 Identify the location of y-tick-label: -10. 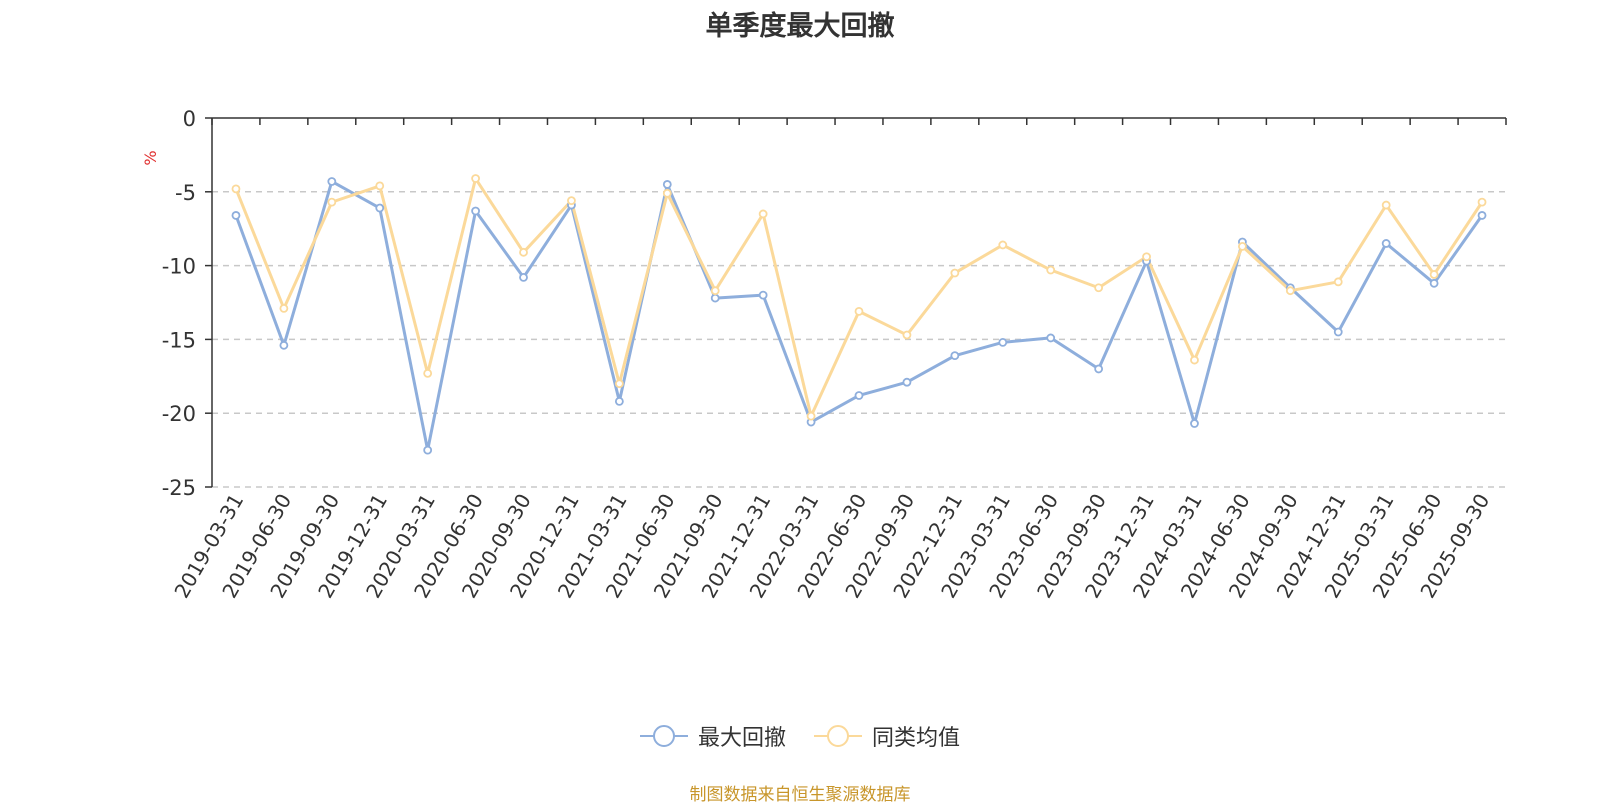
(179, 267).